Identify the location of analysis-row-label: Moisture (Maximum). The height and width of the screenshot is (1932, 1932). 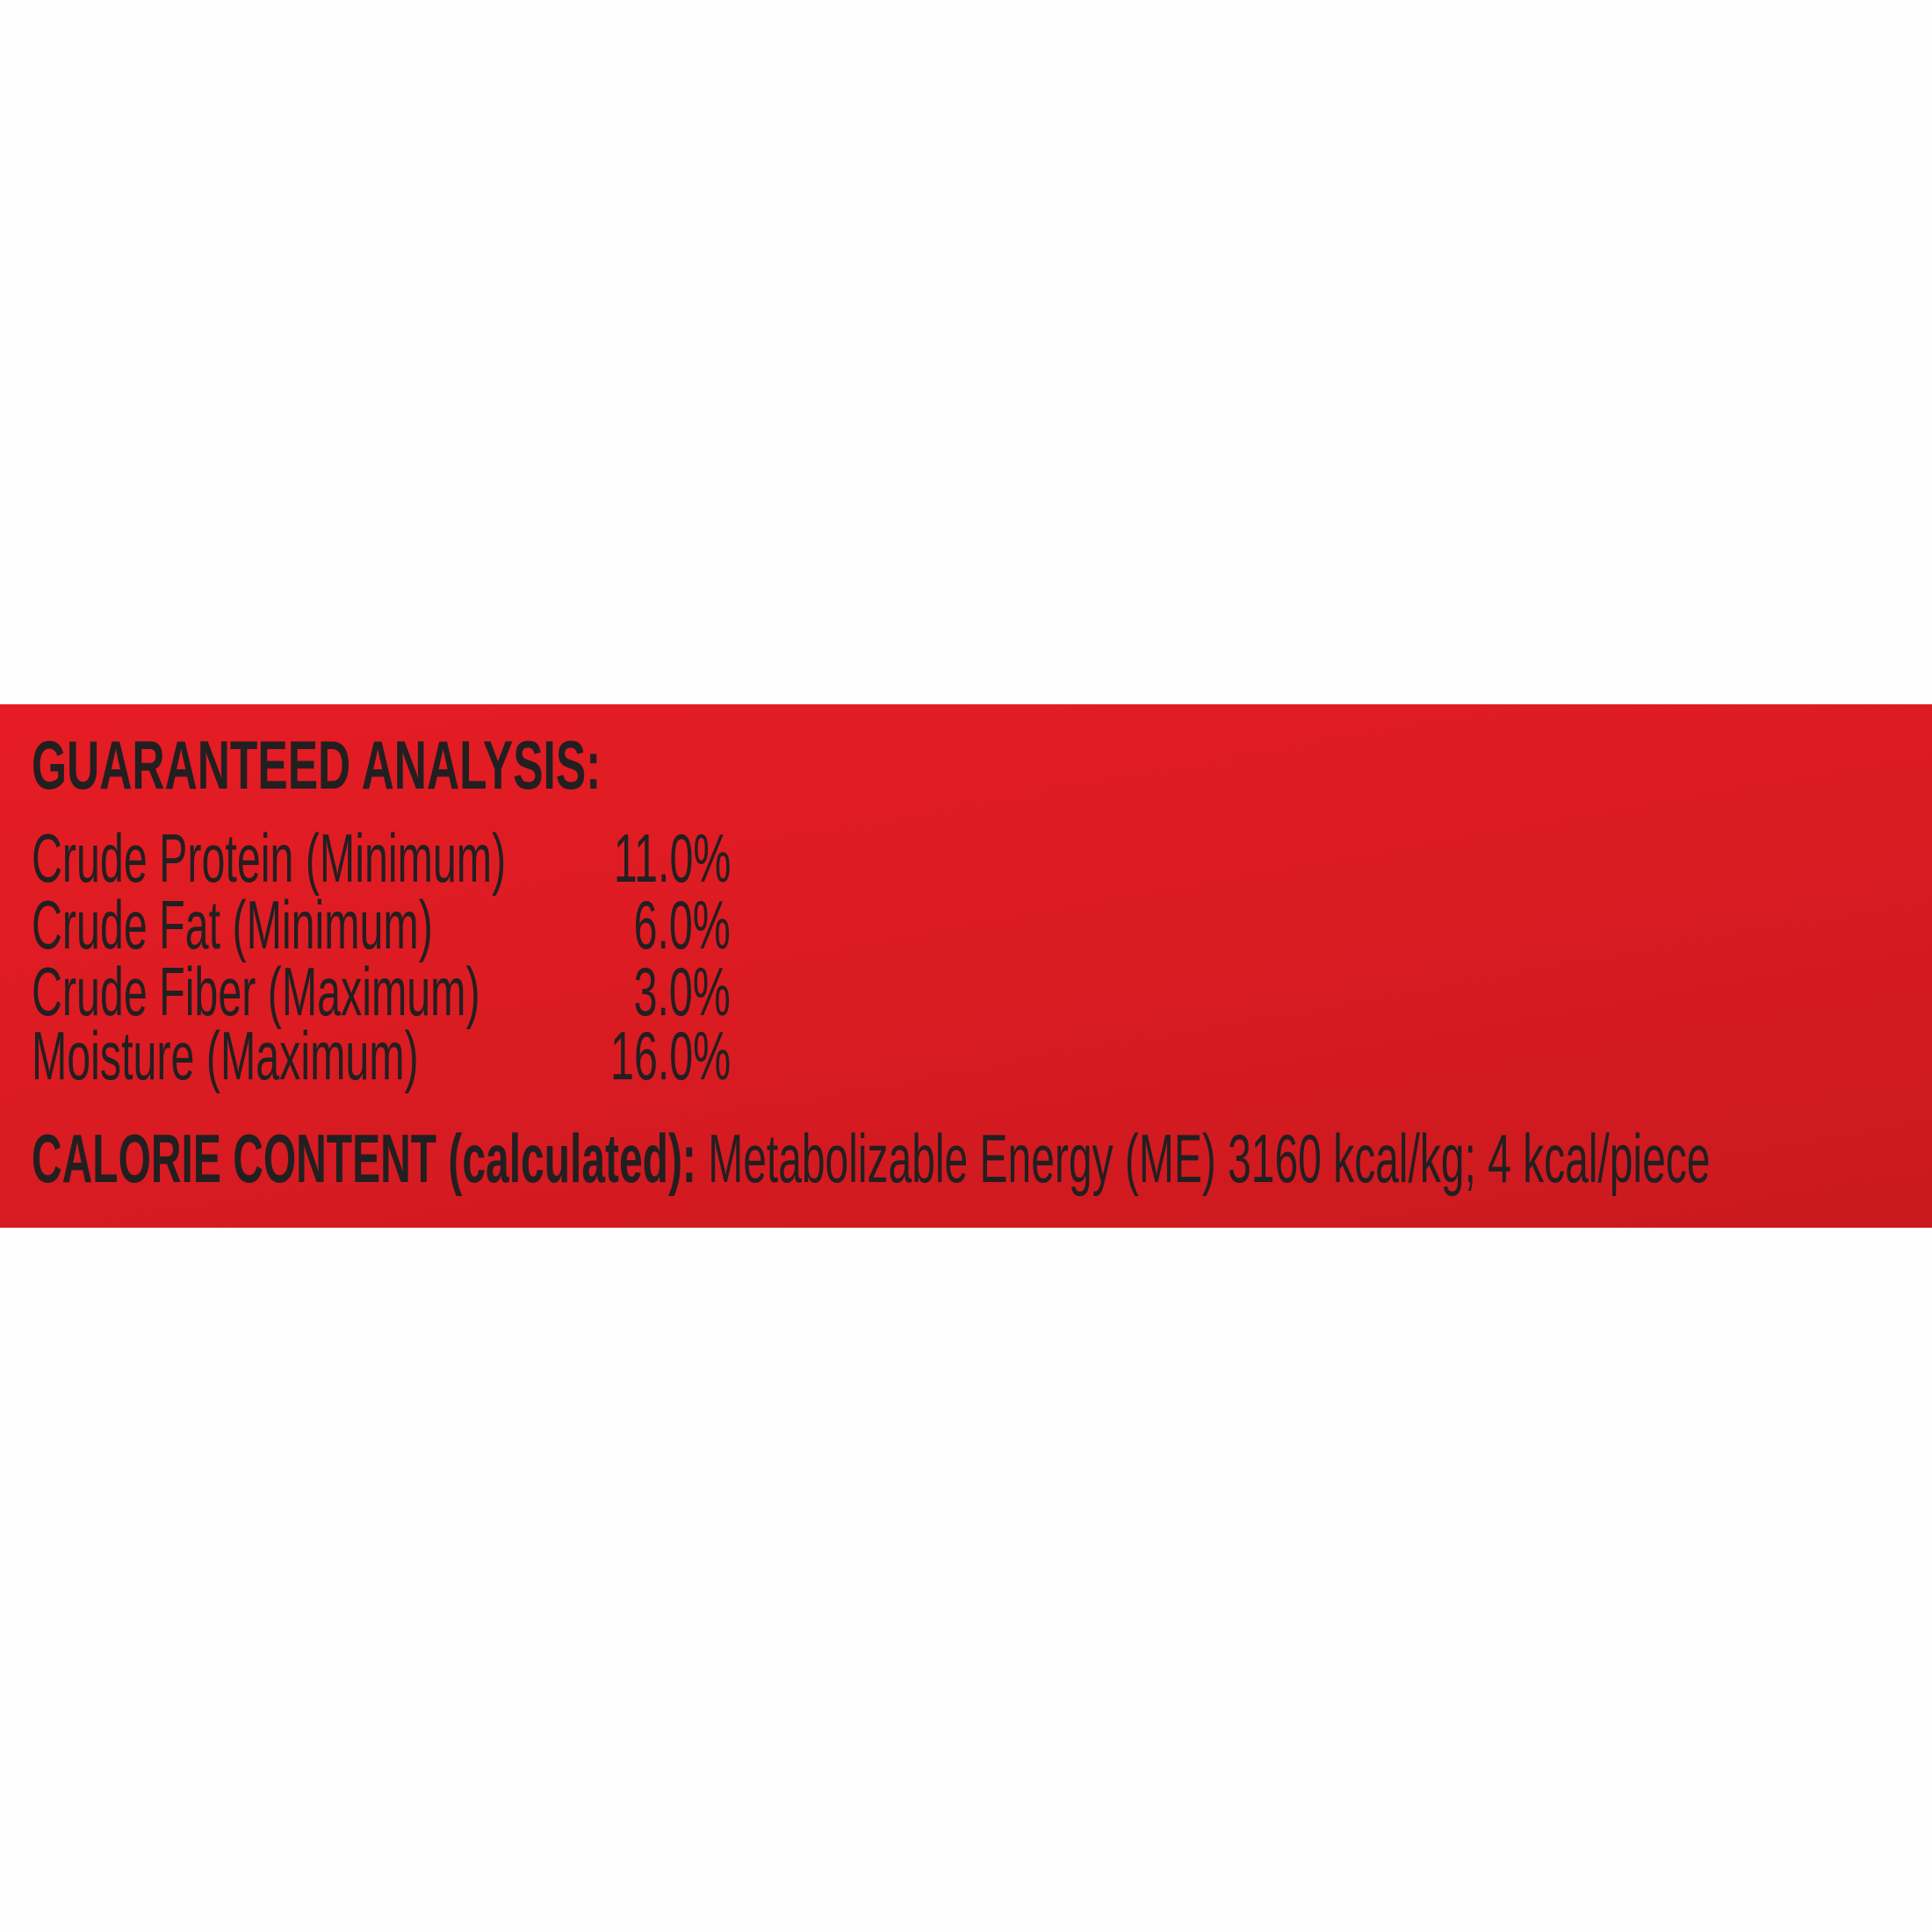
(226, 1055).